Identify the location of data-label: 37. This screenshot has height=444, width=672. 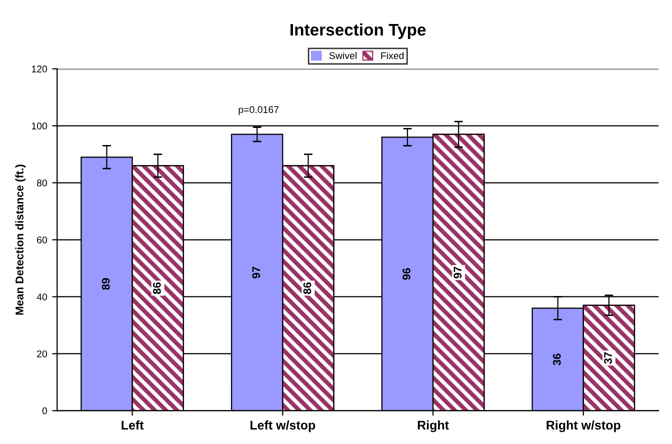
(608, 358).